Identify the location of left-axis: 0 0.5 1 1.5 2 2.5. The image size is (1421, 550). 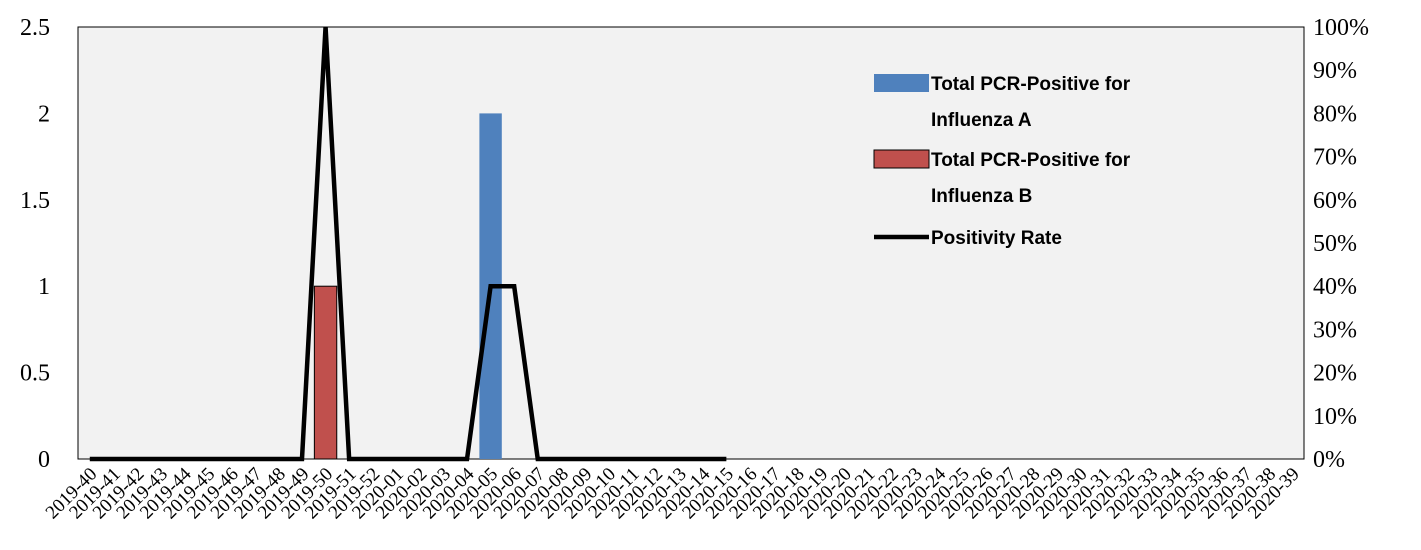
(35, 244).